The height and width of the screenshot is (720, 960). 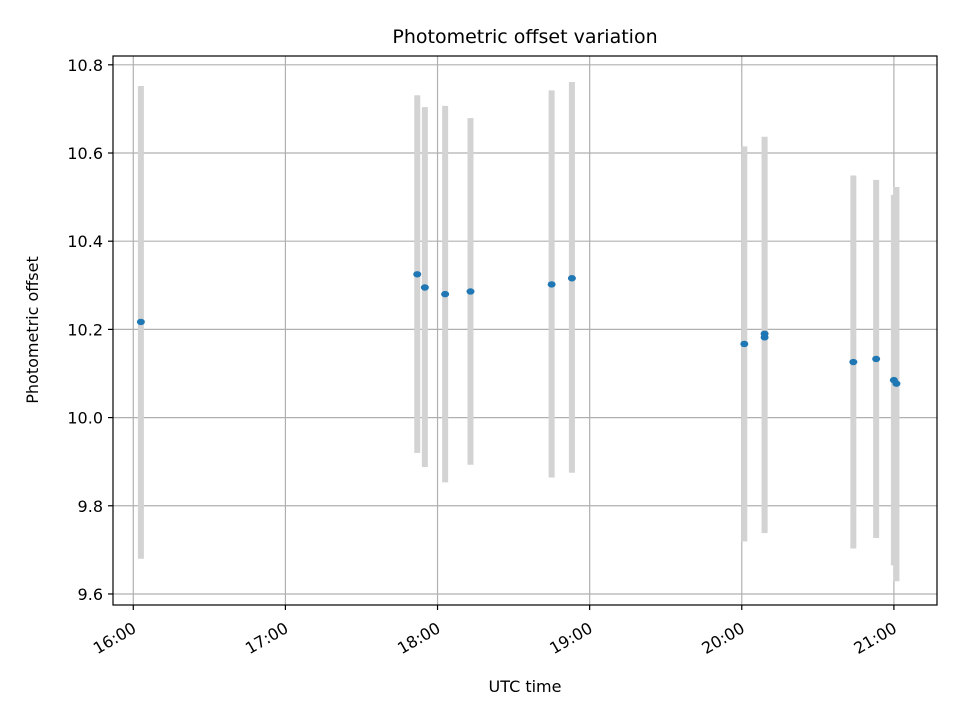 What do you see at coordinates (90, 506) in the screenshot?
I see `y-tick-label: 9.8` at bounding box center [90, 506].